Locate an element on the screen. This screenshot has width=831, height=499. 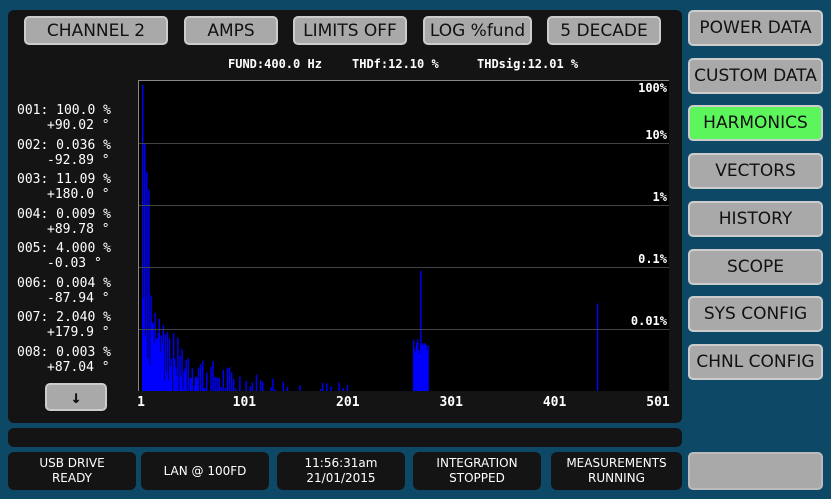
nav-button-sys-config: SYS CONFIG is located at coordinates (755, 314).